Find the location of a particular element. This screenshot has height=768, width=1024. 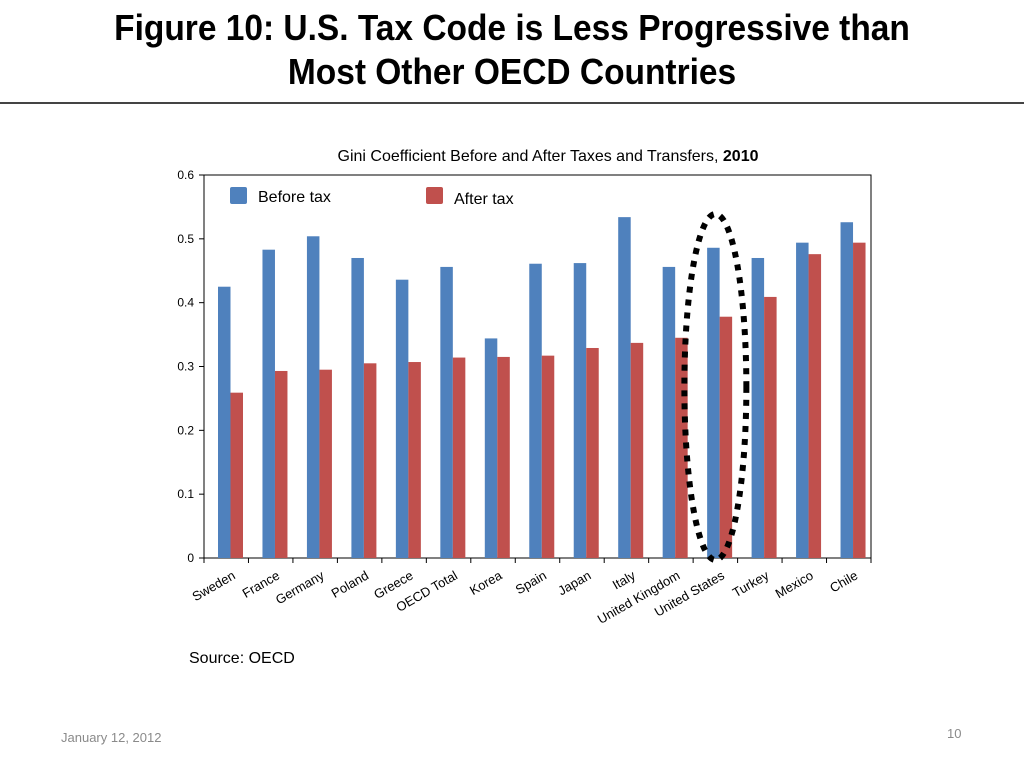

y-tick-label: 0.5 is located at coordinates (185, 239).